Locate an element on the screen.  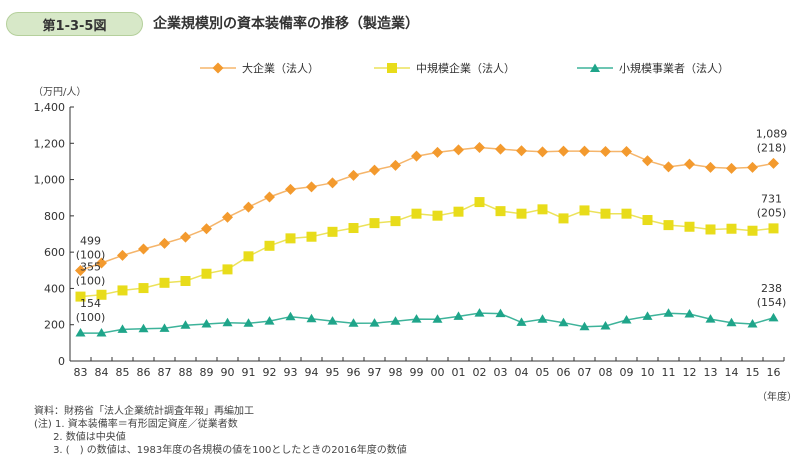
note-source: 資料：財務省「法人企業統計調査年報」再編加工 is located at coordinates (144, 411).